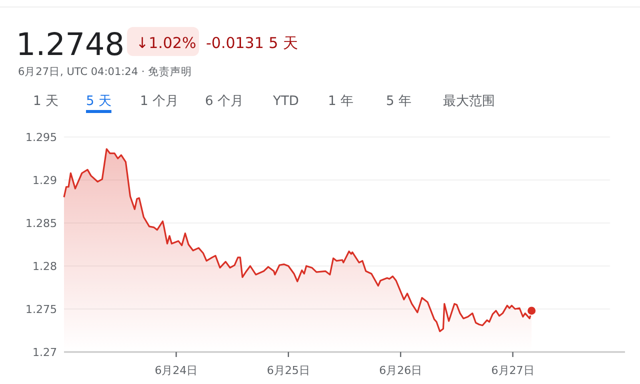 This screenshot has width=640, height=384. I want to click on x-tick-label: 6月27日, so click(512, 370).